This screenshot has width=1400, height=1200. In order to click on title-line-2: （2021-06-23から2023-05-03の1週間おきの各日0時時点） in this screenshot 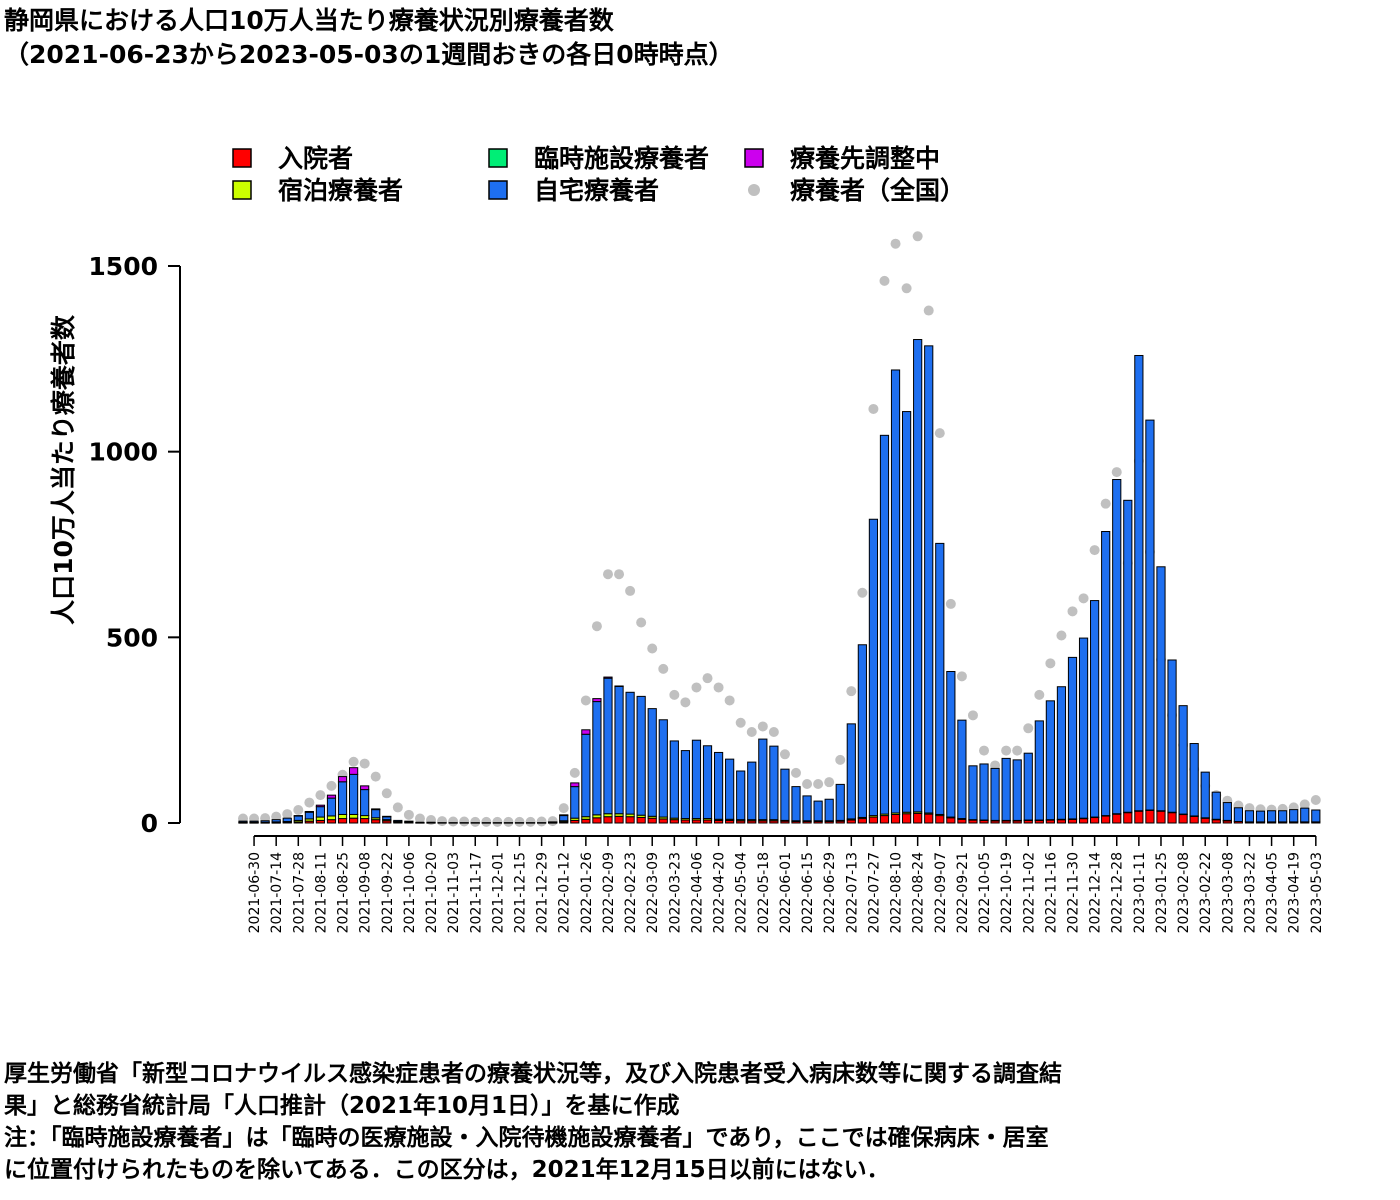, I will do `click(369, 54)`.